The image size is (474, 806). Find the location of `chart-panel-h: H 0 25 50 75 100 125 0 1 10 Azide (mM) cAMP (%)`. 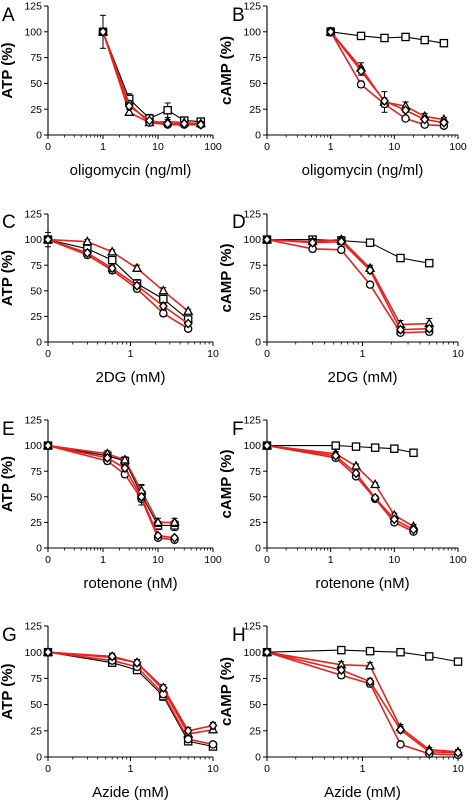

chart-panel-h: H 0 25 50 75 100 125 0 1 10 Azide (mM) cAMP (%) is located at coordinates (341, 711).